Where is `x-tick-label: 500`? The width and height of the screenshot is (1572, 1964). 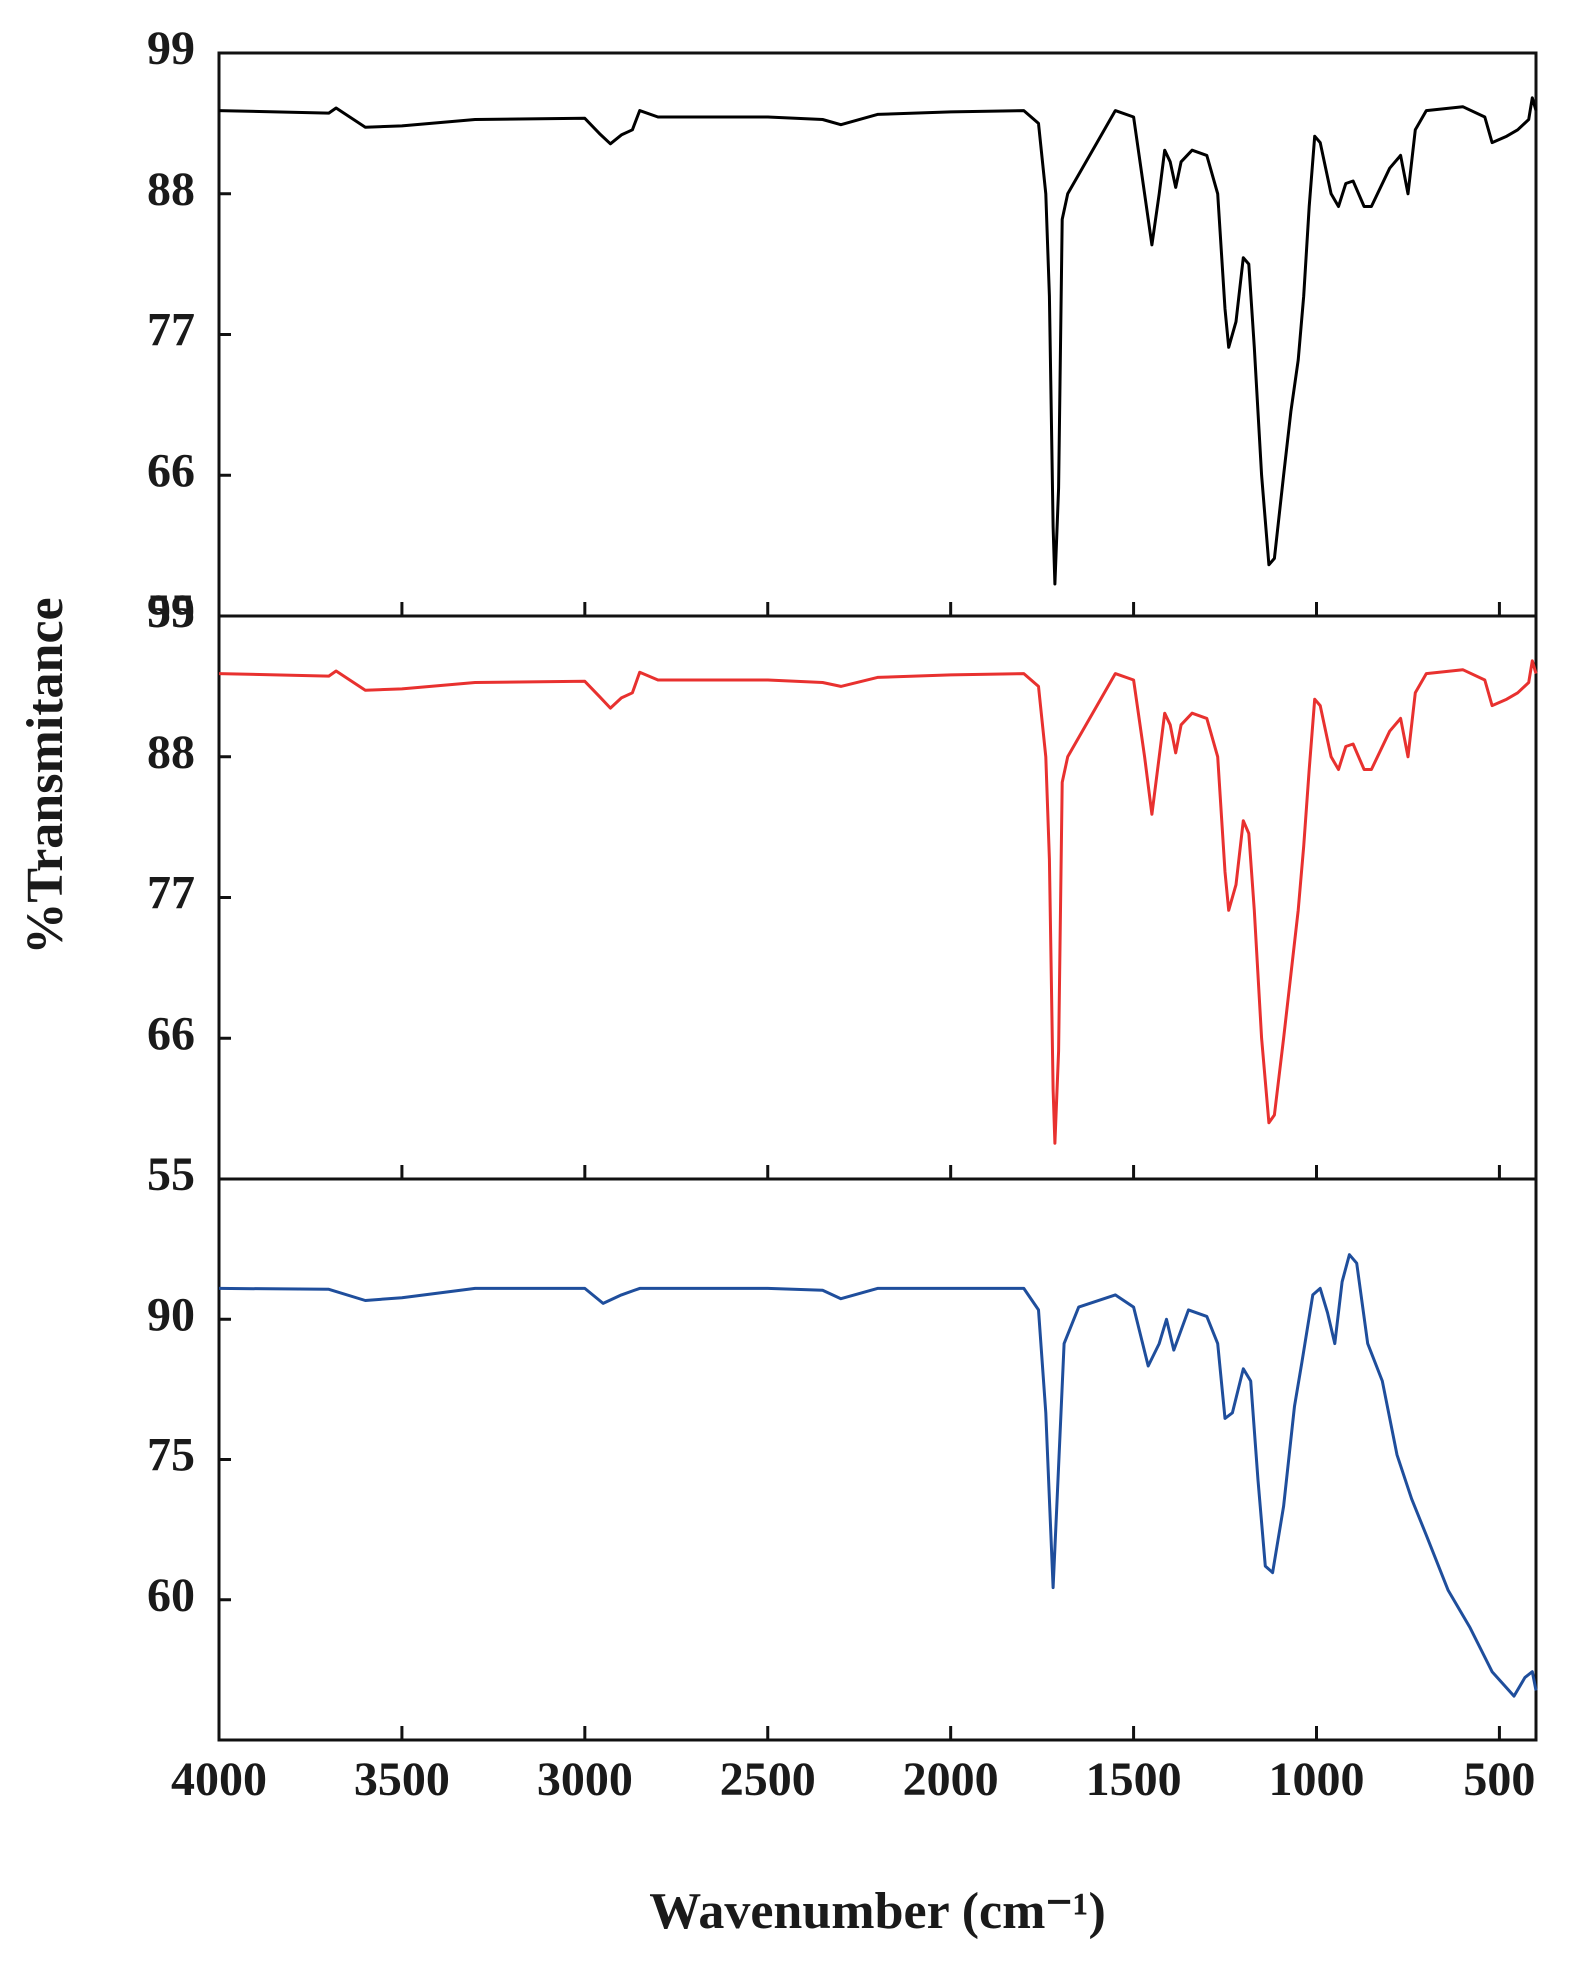
x-tick-label: 500 is located at coordinates (1499, 1779).